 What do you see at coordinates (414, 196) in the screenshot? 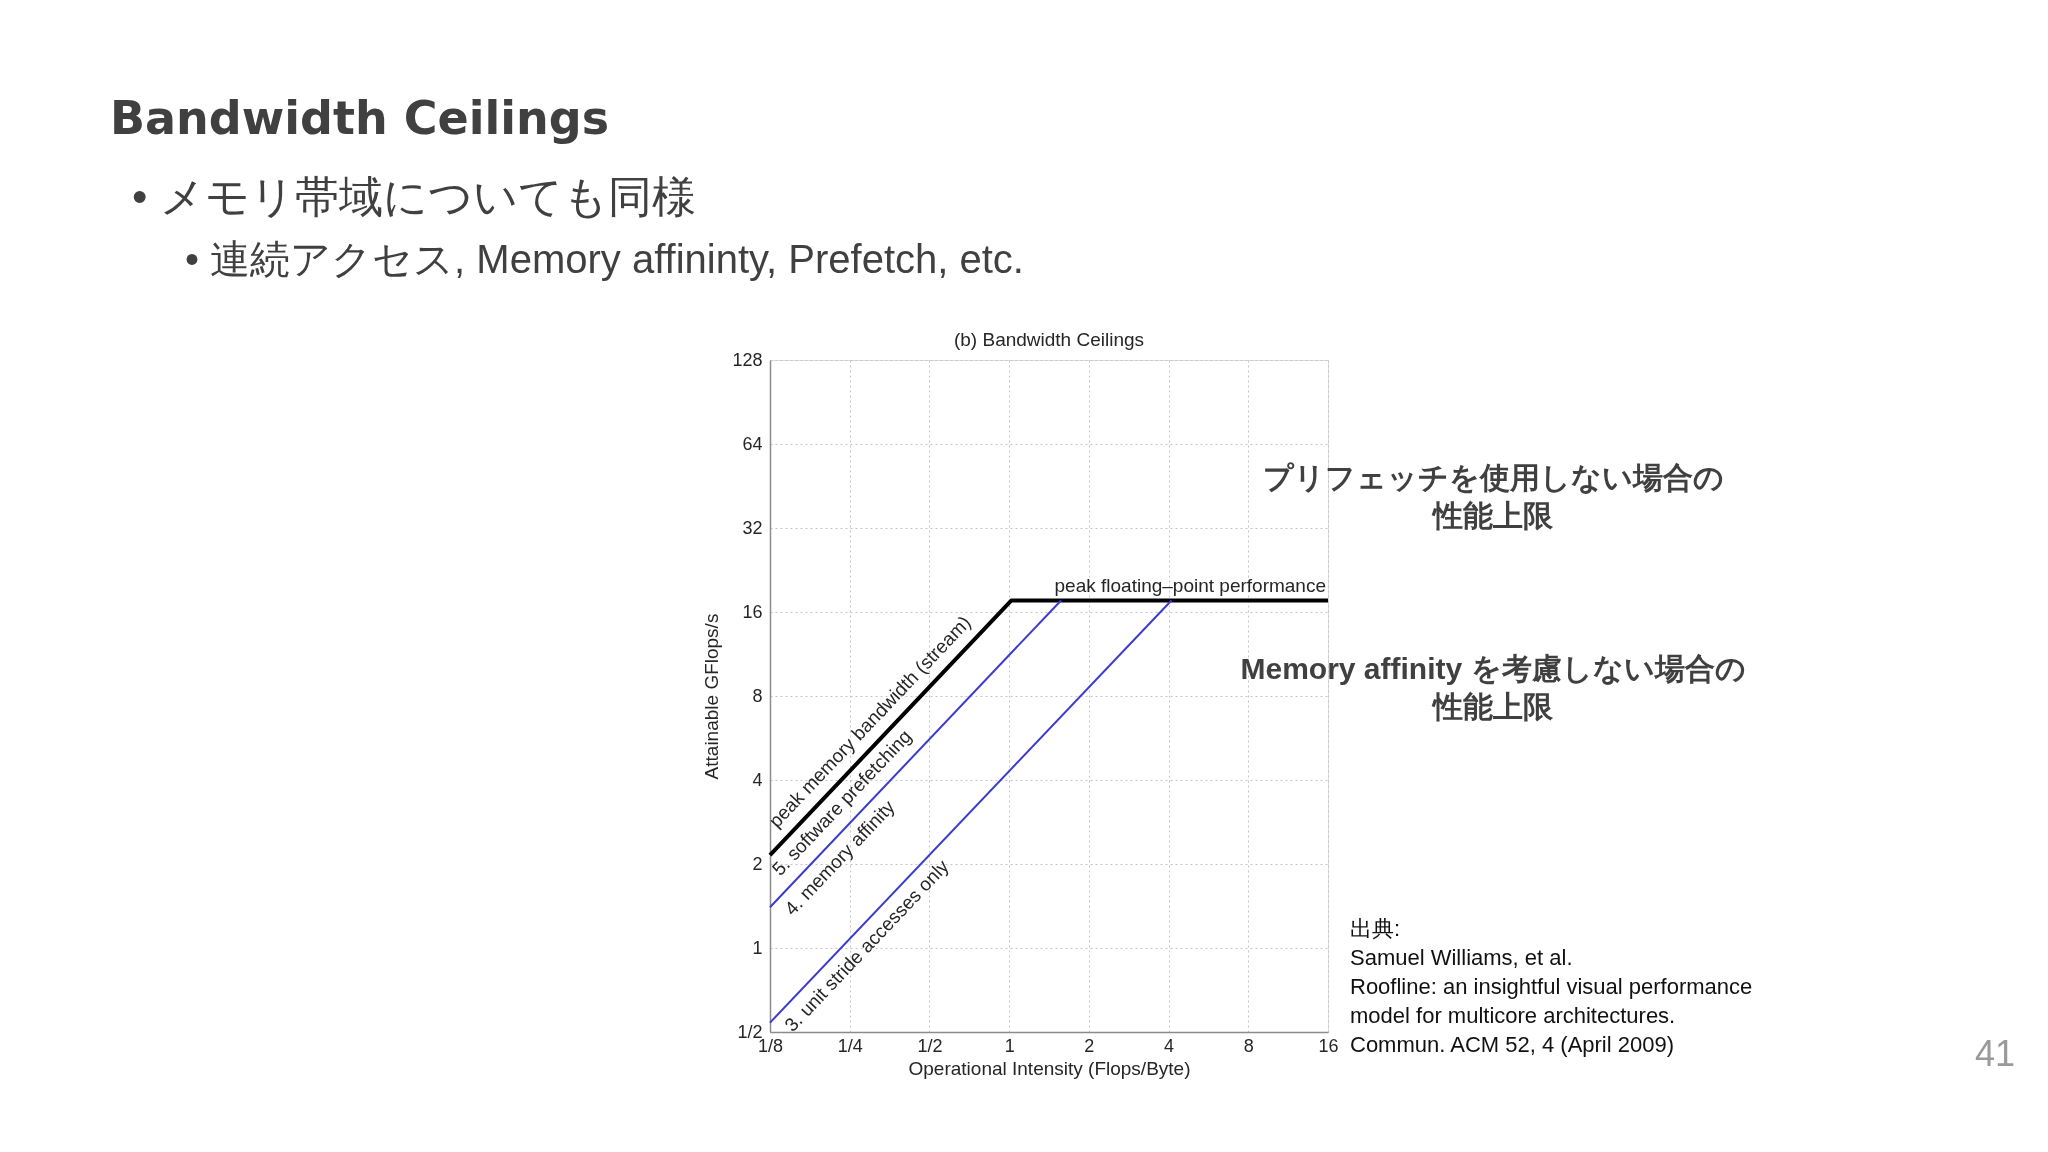
I see `text: • メモリ帯域についても同様` at bounding box center [414, 196].